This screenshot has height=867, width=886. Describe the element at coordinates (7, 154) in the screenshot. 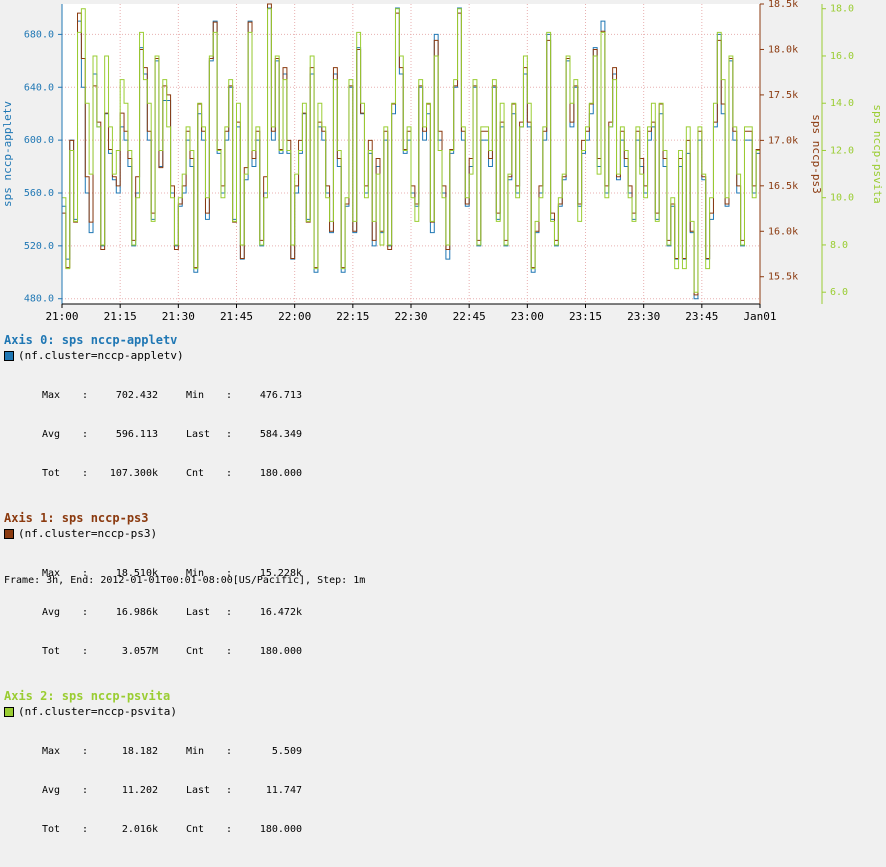

I see `axis-0-label: sps nccp-appletv` at that location.